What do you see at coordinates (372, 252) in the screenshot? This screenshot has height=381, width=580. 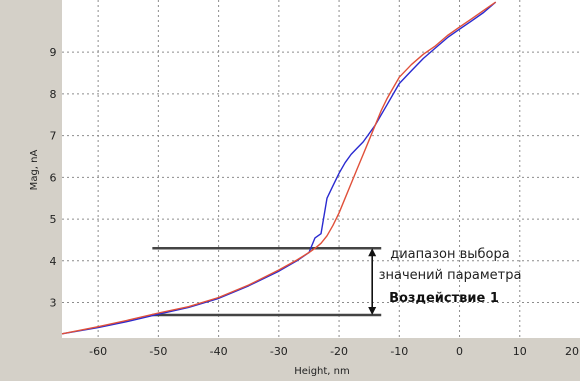 I see `range-arrow-head-top` at bounding box center [372, 252].